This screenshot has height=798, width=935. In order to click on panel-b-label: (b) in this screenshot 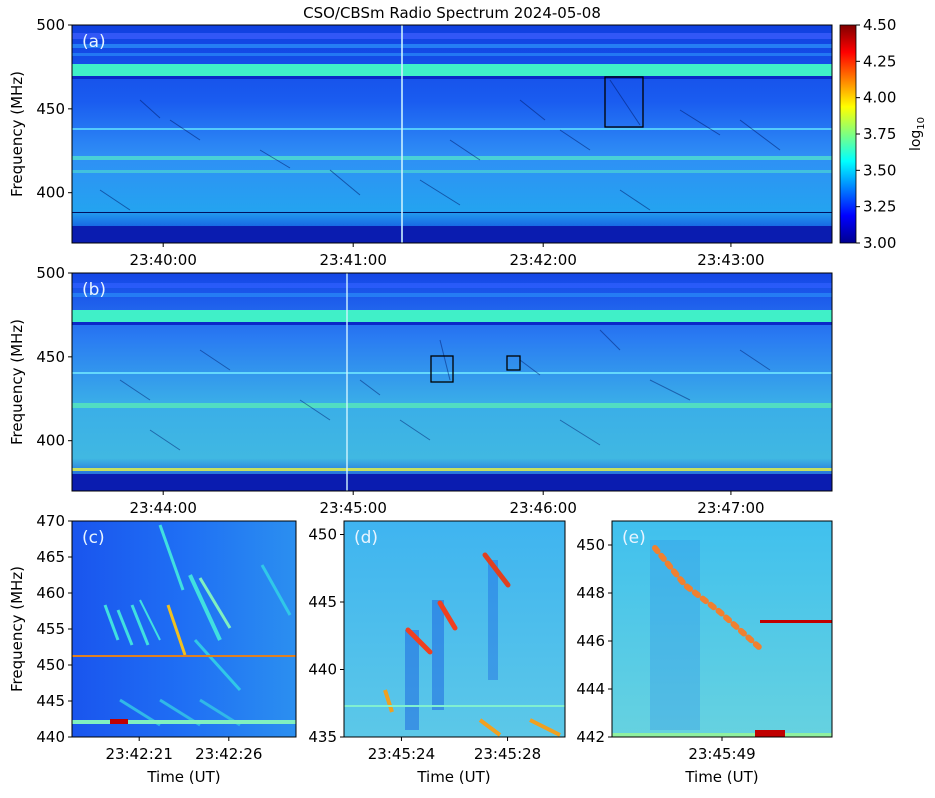, I will do `click(94, 290)`.